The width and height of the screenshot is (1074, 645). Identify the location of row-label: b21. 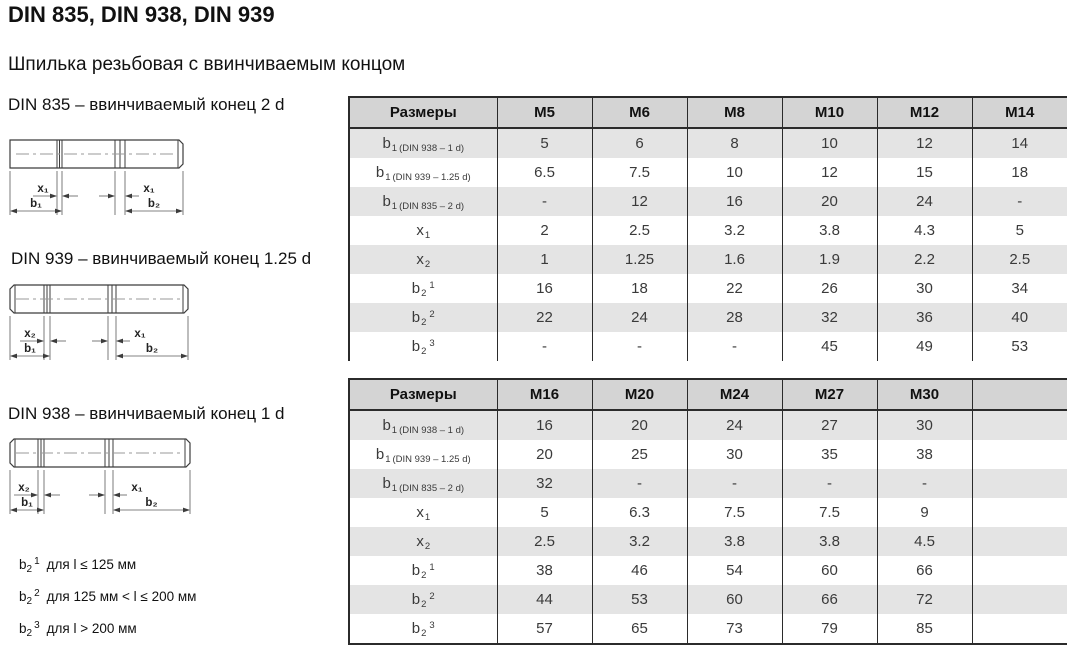
(423, 570).